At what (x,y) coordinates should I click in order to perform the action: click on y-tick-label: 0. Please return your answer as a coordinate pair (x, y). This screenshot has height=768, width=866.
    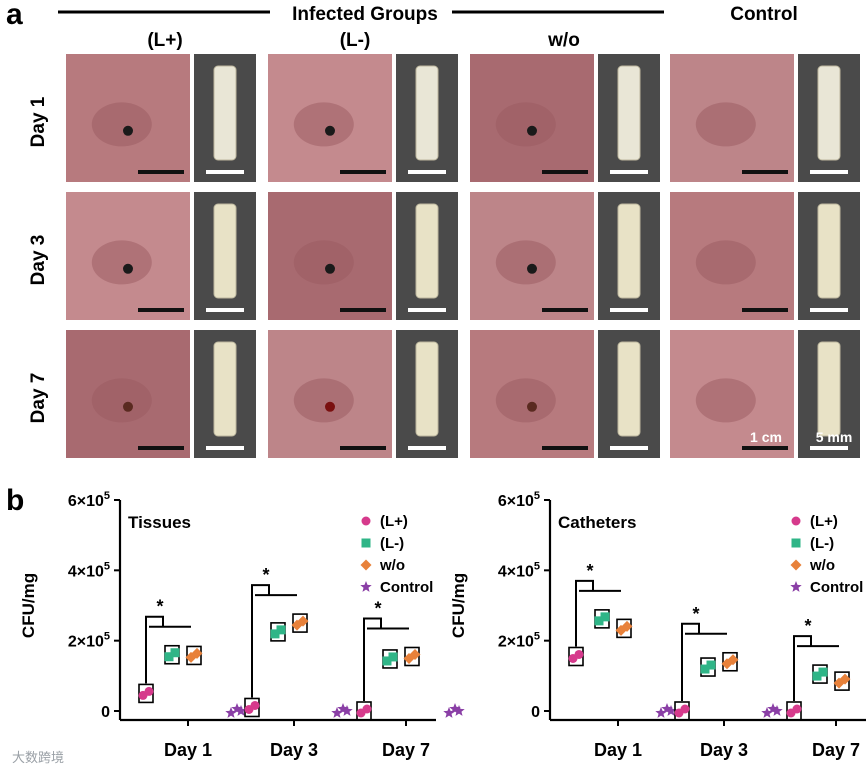
    Looking at the image, I should click on (105, 712).